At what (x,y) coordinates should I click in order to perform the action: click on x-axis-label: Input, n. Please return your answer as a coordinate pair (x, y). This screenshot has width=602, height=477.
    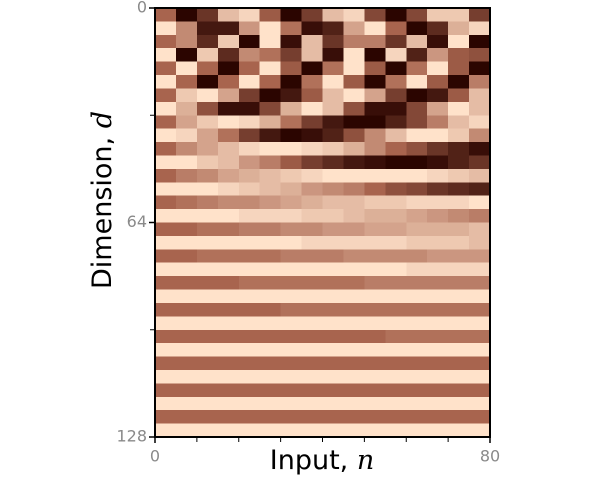
    Looking at the image, I should click on (322, 460).